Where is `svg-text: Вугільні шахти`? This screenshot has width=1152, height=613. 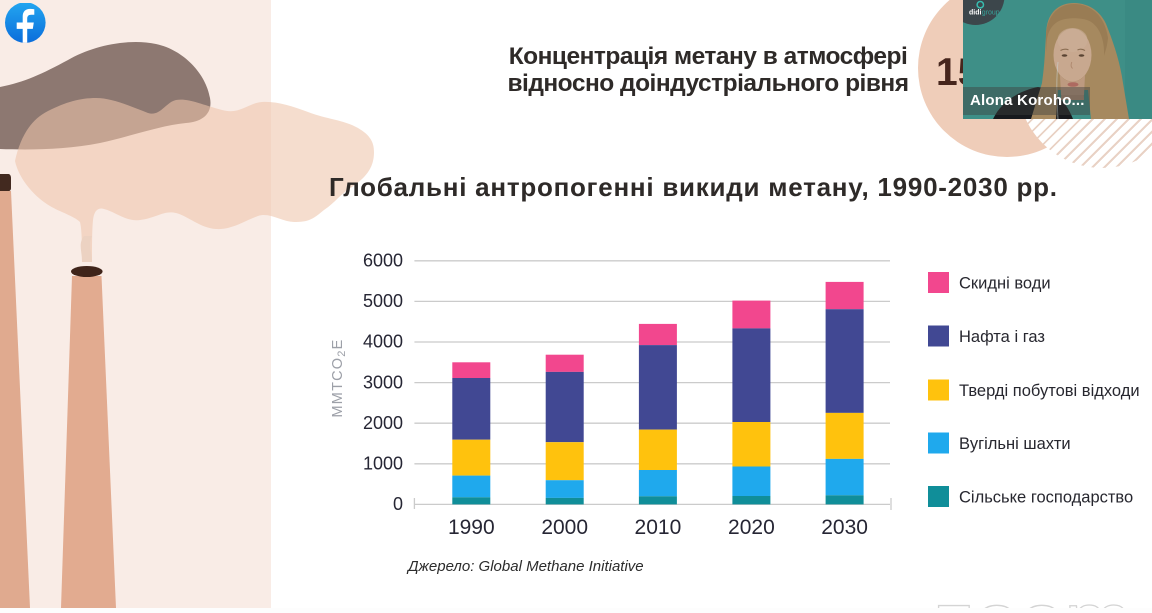 svg-text: Вугільні шахти is located at coordinates (1015, 444).